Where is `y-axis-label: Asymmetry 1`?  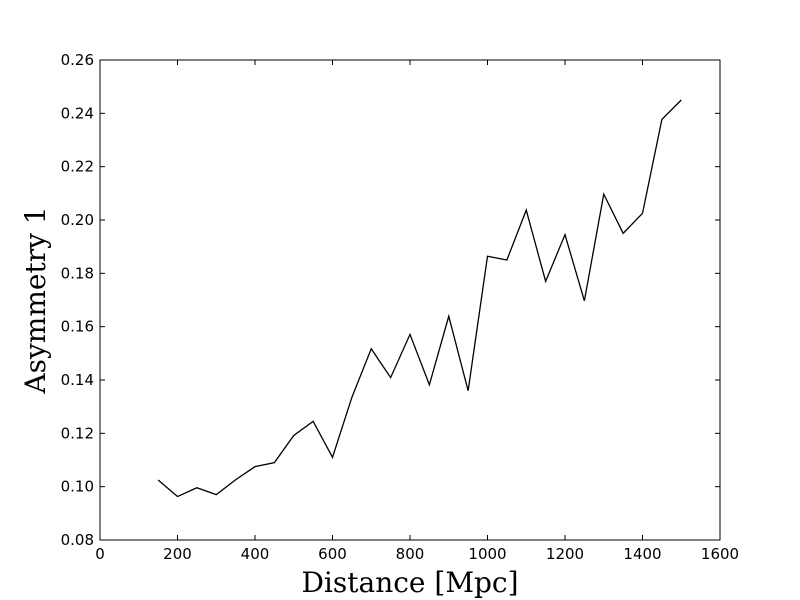 y-axis-label: Asymmetry 1 is located at coordinates (35, 300).